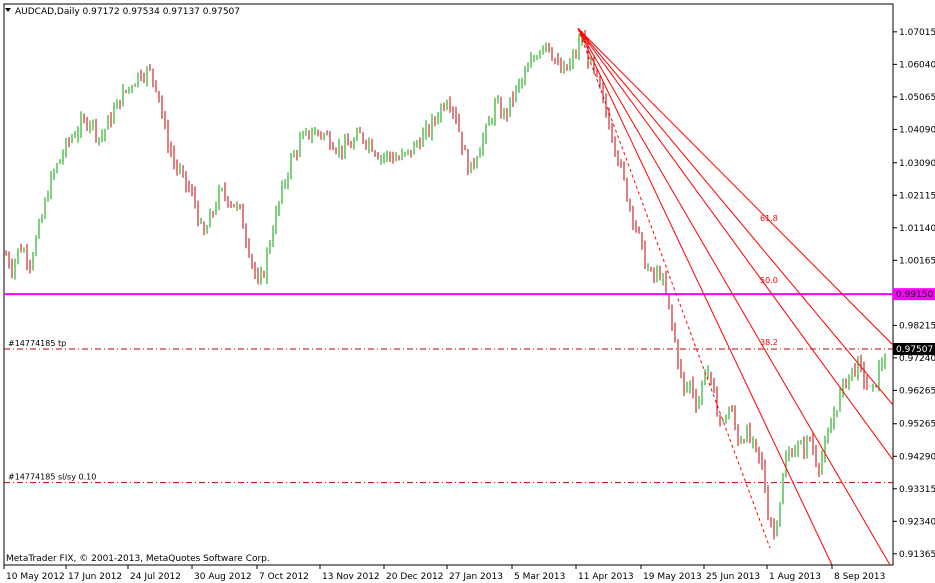 The height and width of the screenshot is (583, 935). I want to click on y-tick-label: 1.00165, so click(917, 261).